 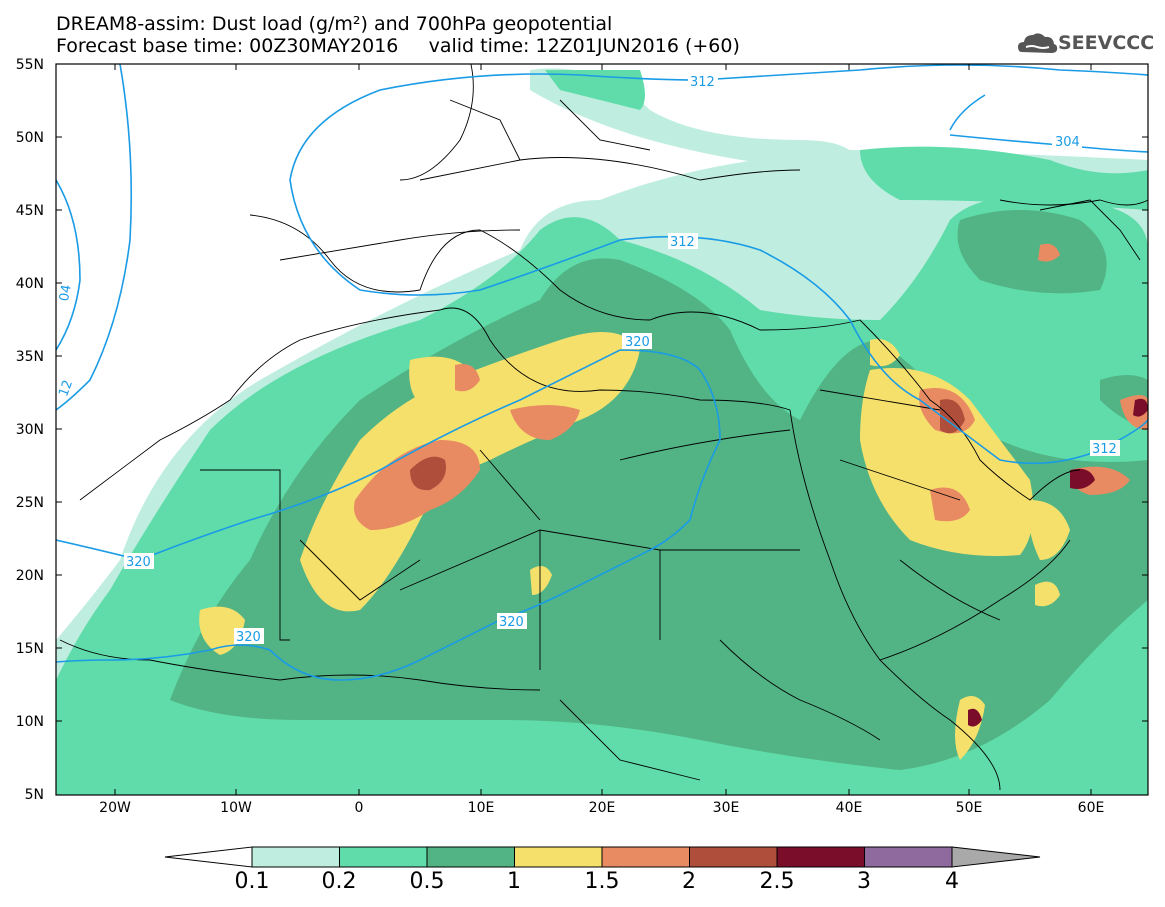 I want to click on lat-label: 15N, so click(x=29, y=649).